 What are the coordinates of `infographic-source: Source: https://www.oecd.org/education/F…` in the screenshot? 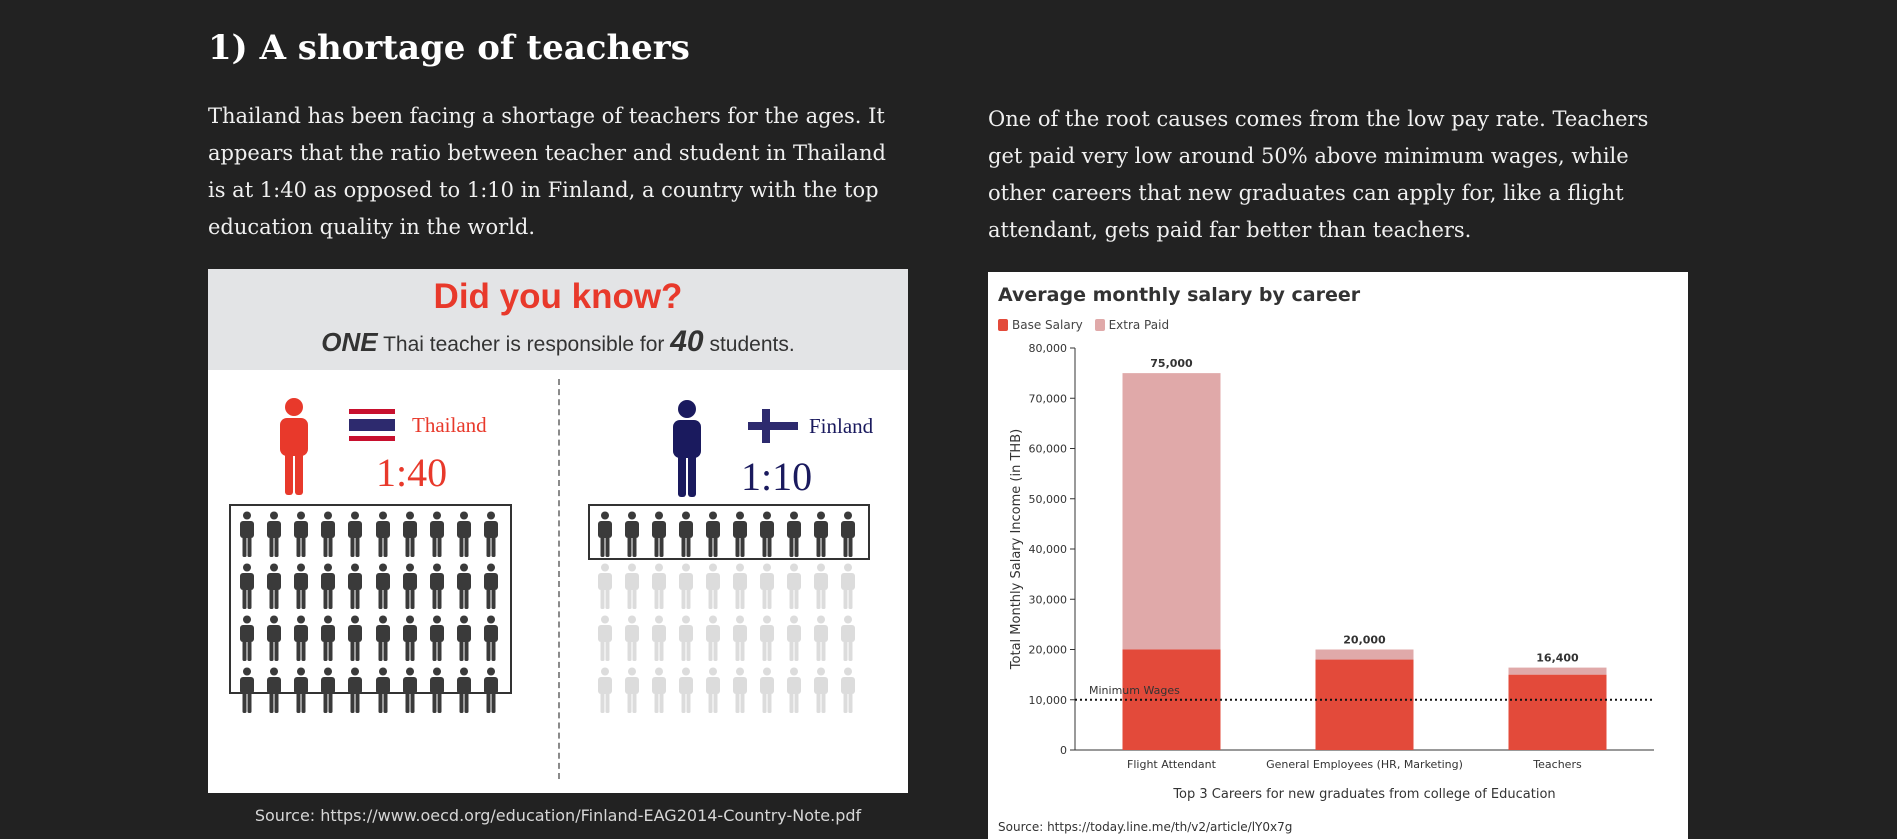 It's located at (558, 815).